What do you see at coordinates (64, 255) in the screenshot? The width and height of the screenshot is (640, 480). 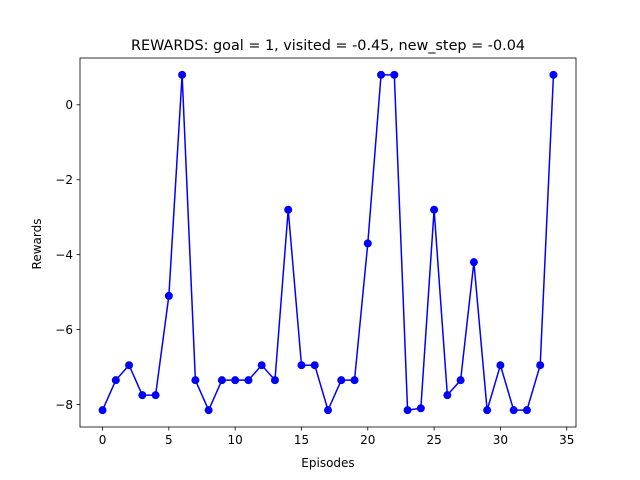 I see `y-tick-label: −4` at bounding box center [64, 255].